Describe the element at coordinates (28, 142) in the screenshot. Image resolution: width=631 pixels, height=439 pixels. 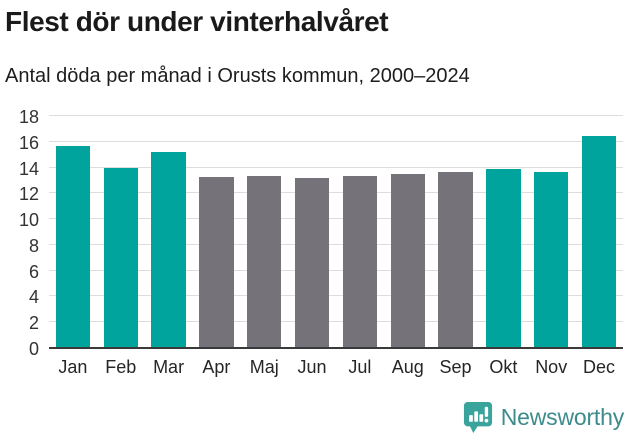
I see `y-tick-label: 16` at that location.